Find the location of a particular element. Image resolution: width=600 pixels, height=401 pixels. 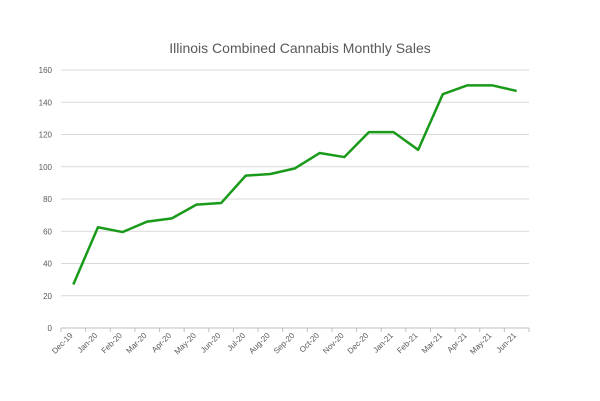

y-tick-label: 100 is located at coordinates (46, 167).